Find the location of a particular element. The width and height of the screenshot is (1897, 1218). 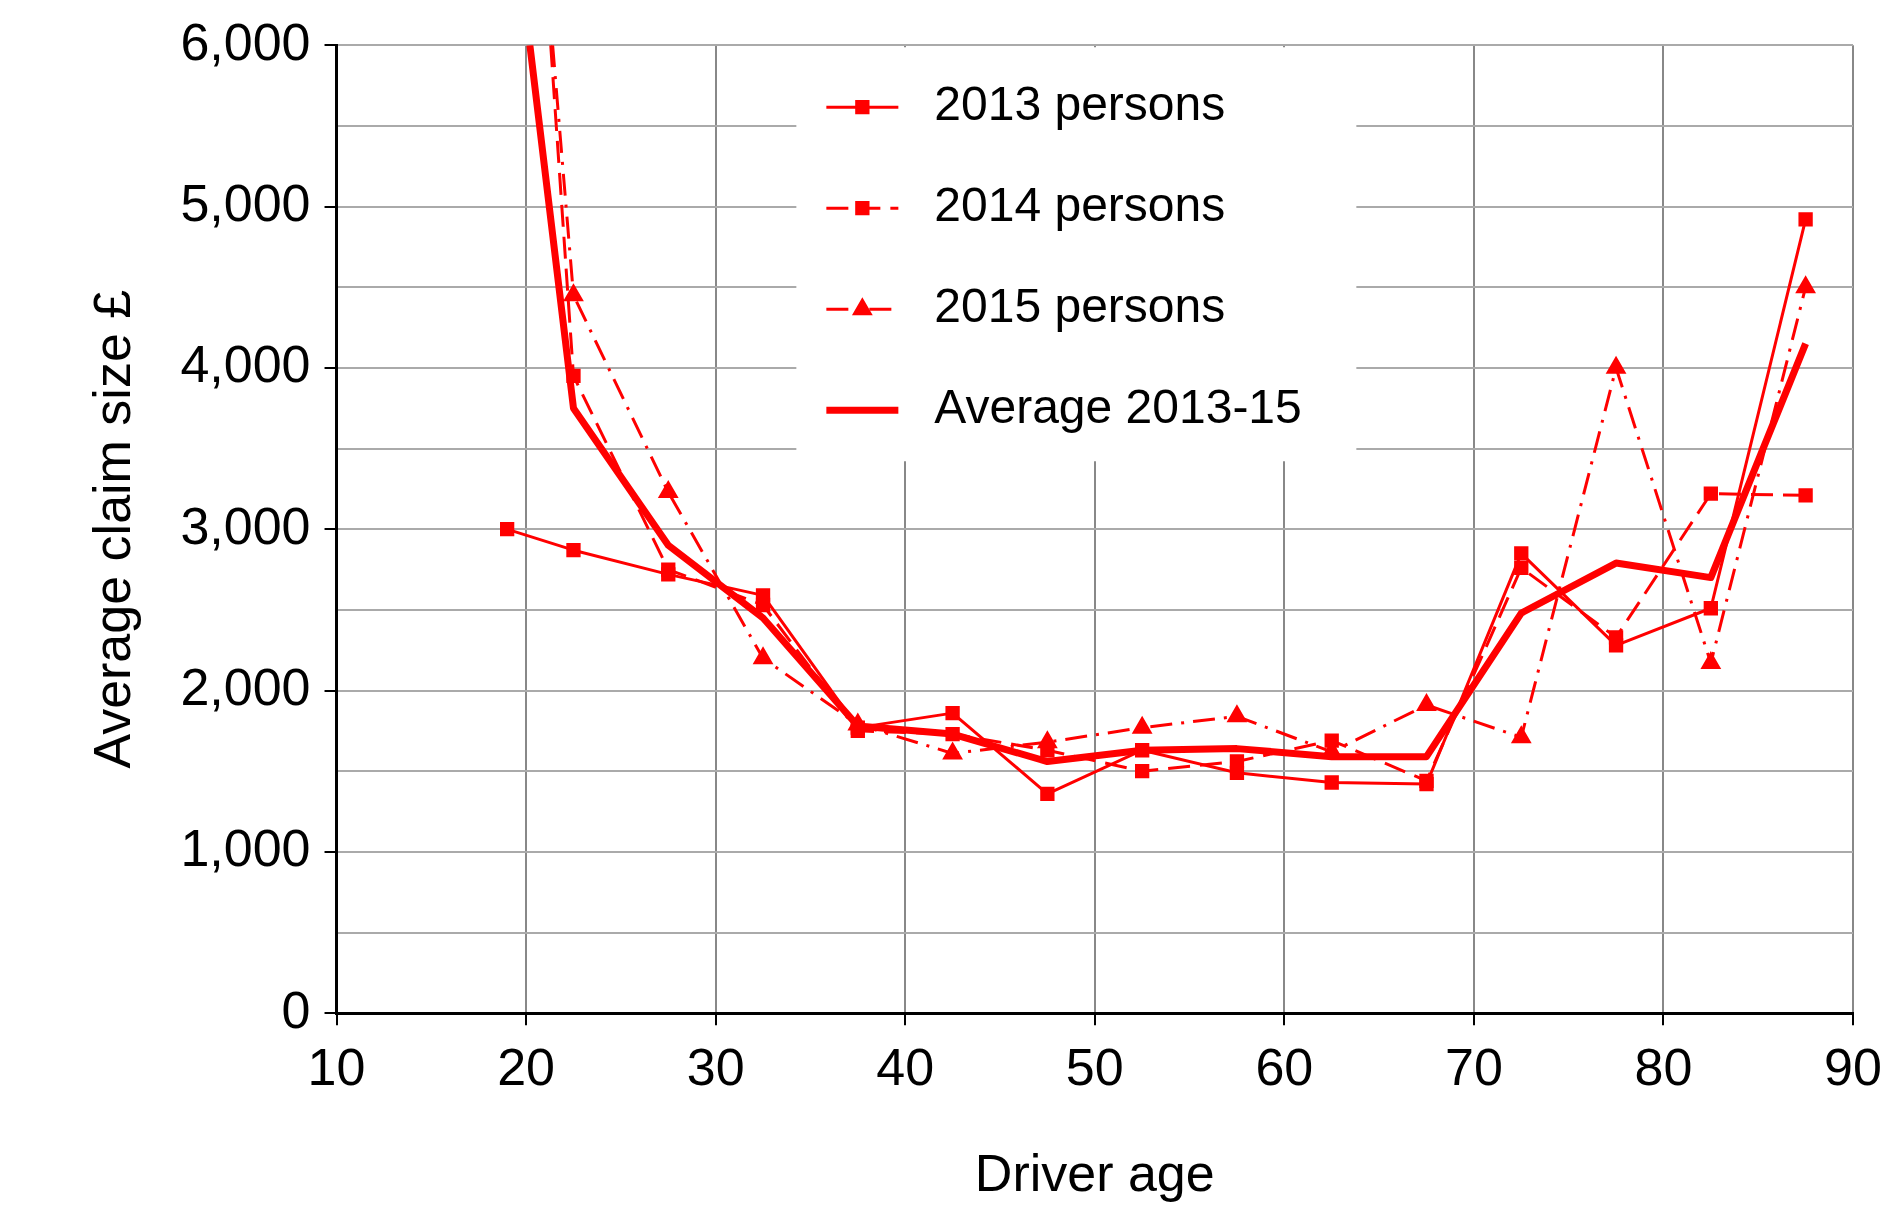

y-axis-title: Average claim size £ is located at coordinates (111, 529).